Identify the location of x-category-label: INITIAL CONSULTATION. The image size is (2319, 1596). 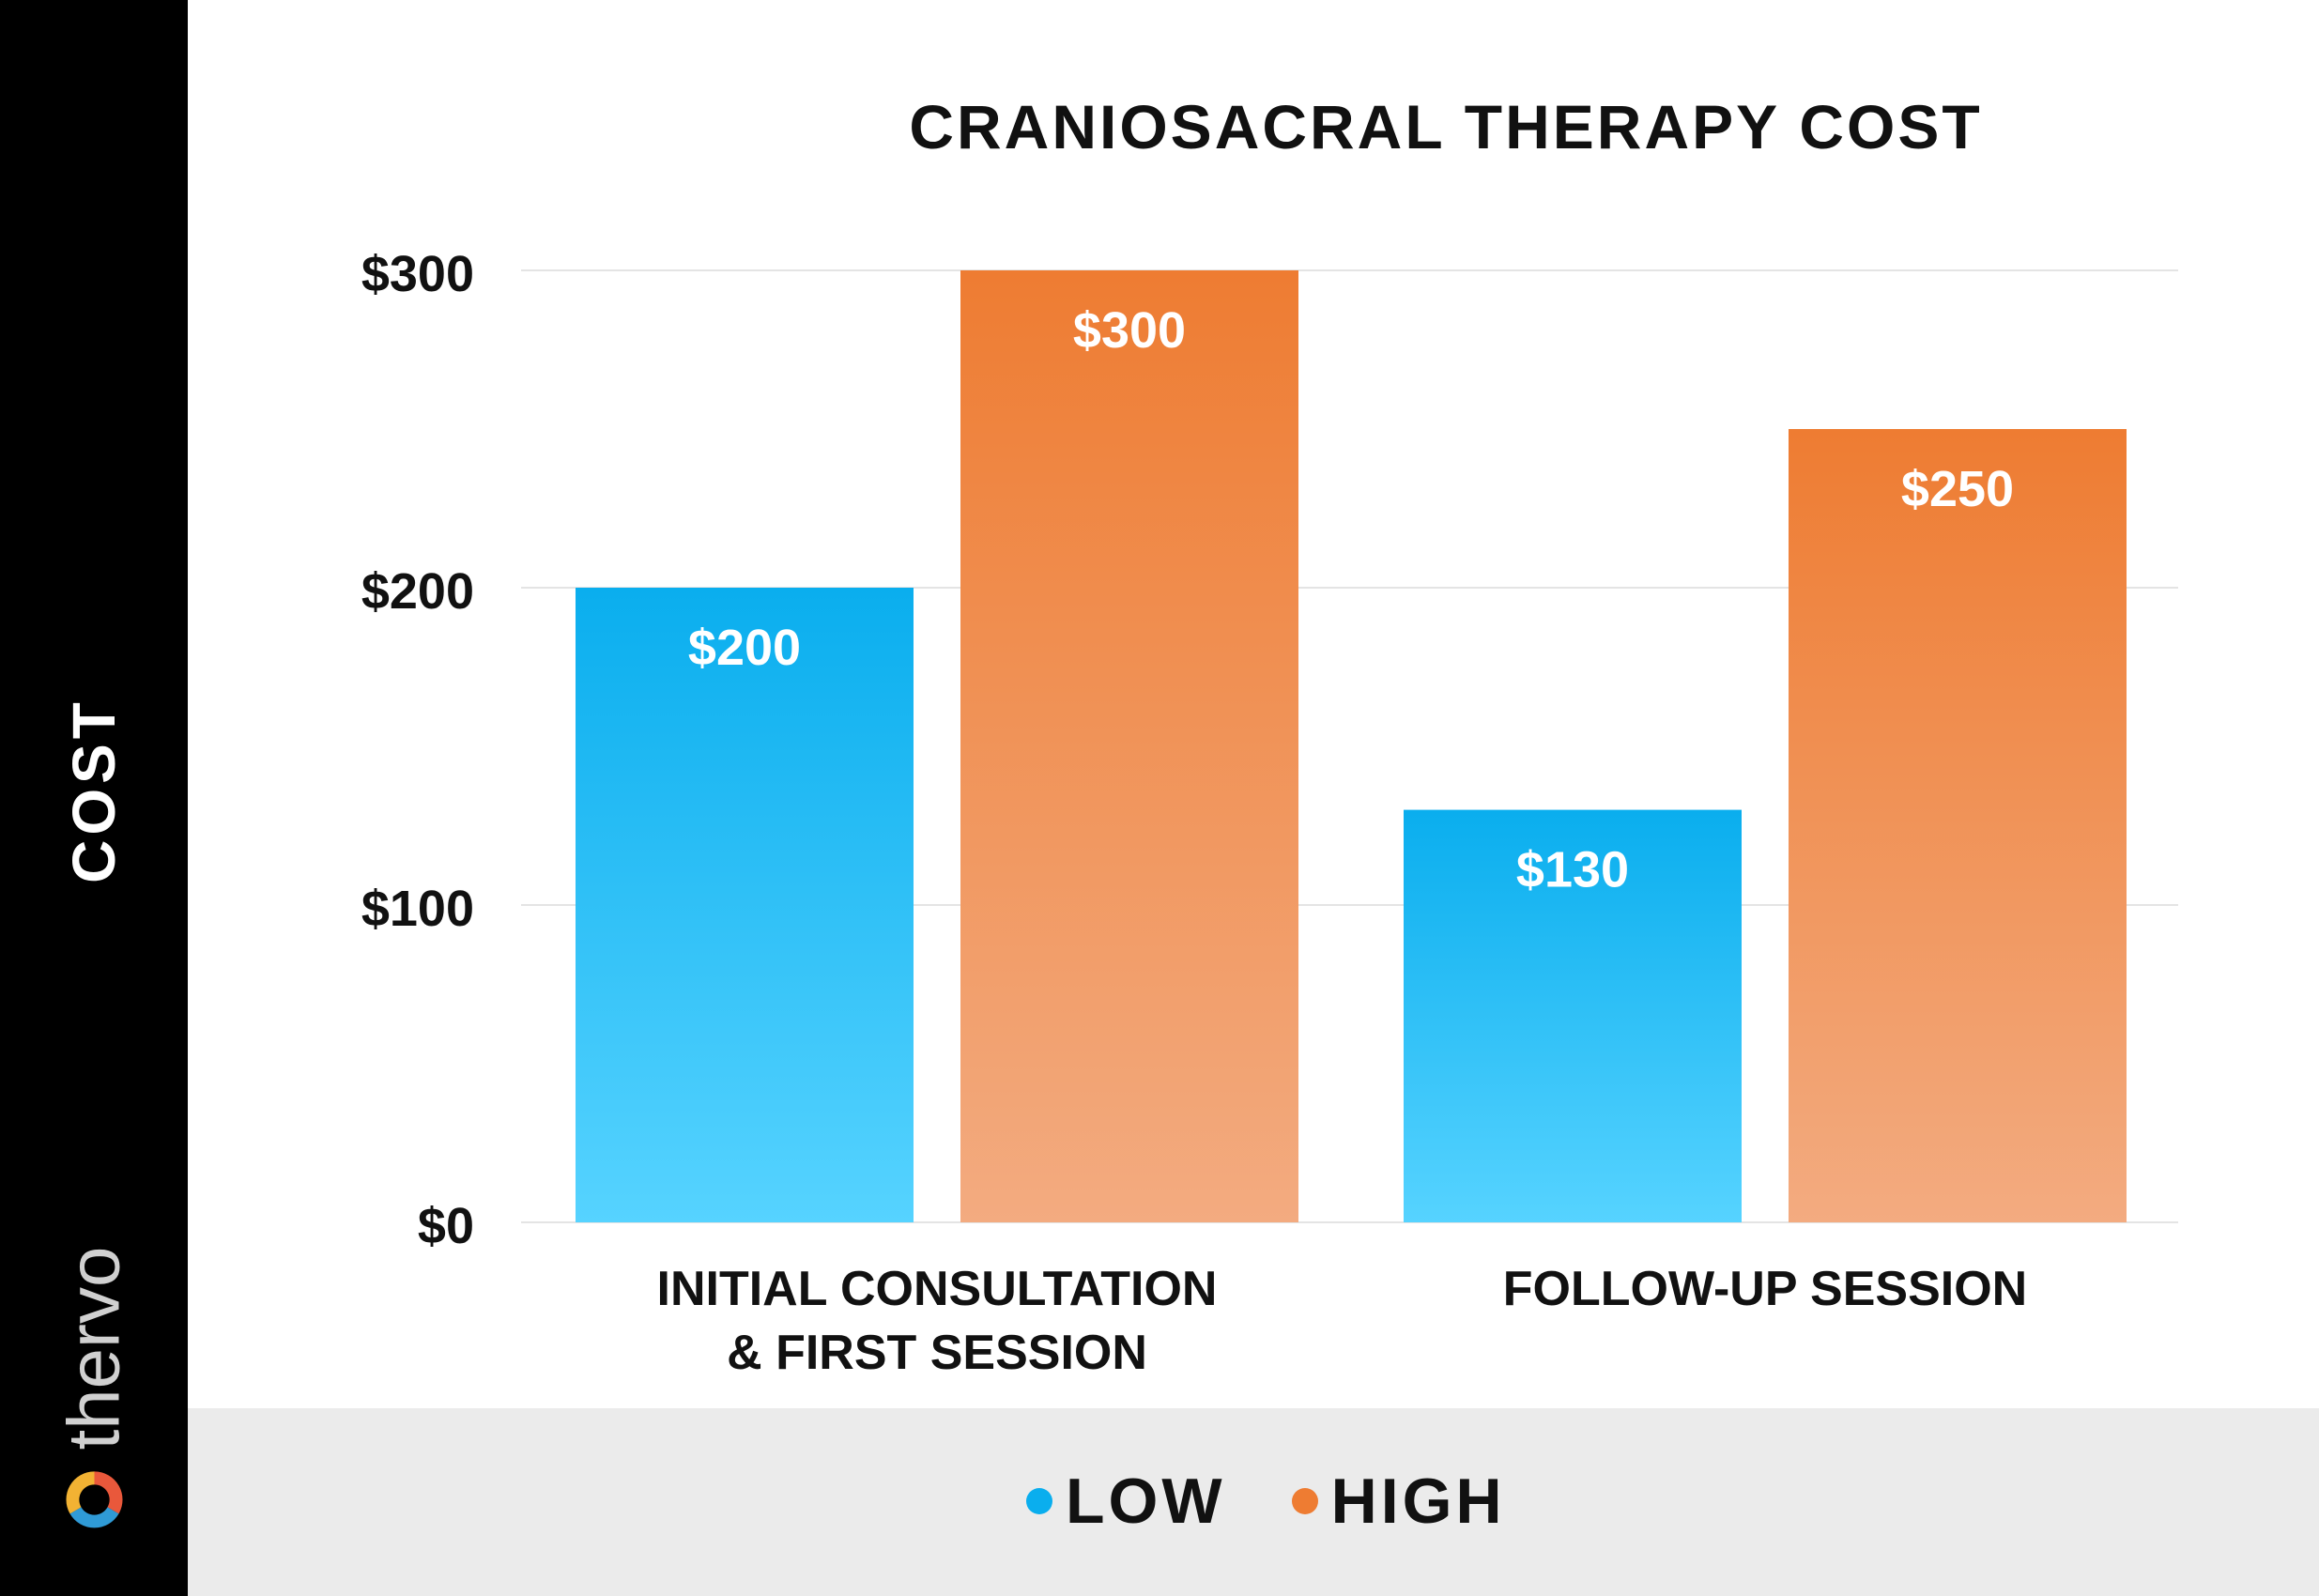
(937, 1289).